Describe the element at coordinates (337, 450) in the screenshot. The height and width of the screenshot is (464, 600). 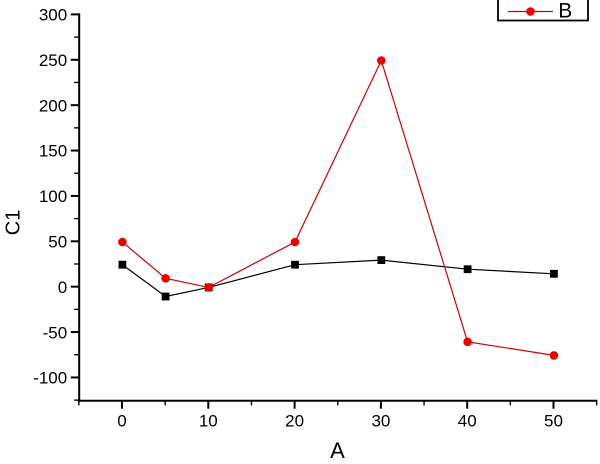
I see `svg-text: A` at that location.